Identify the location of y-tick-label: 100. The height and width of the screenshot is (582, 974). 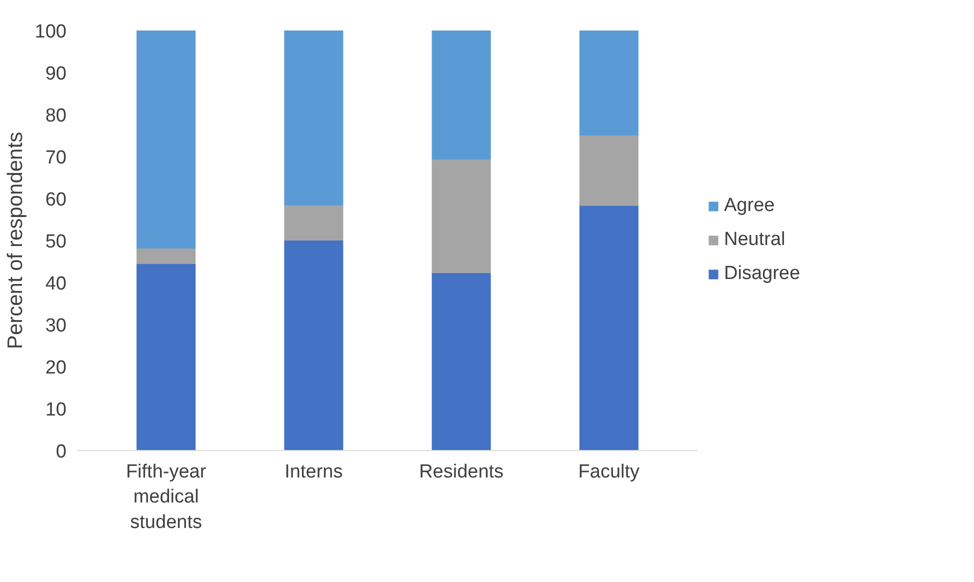
(50, 32).